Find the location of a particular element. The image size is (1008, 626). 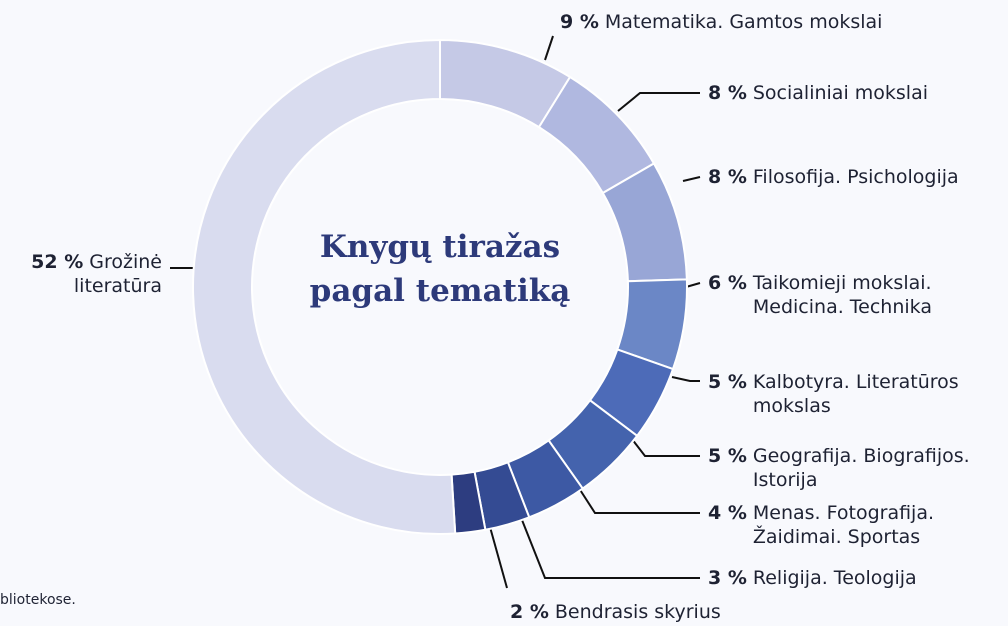

category-label: Taikomieji mokslai. Medicina. Technika is located at coordinates (842, 295).